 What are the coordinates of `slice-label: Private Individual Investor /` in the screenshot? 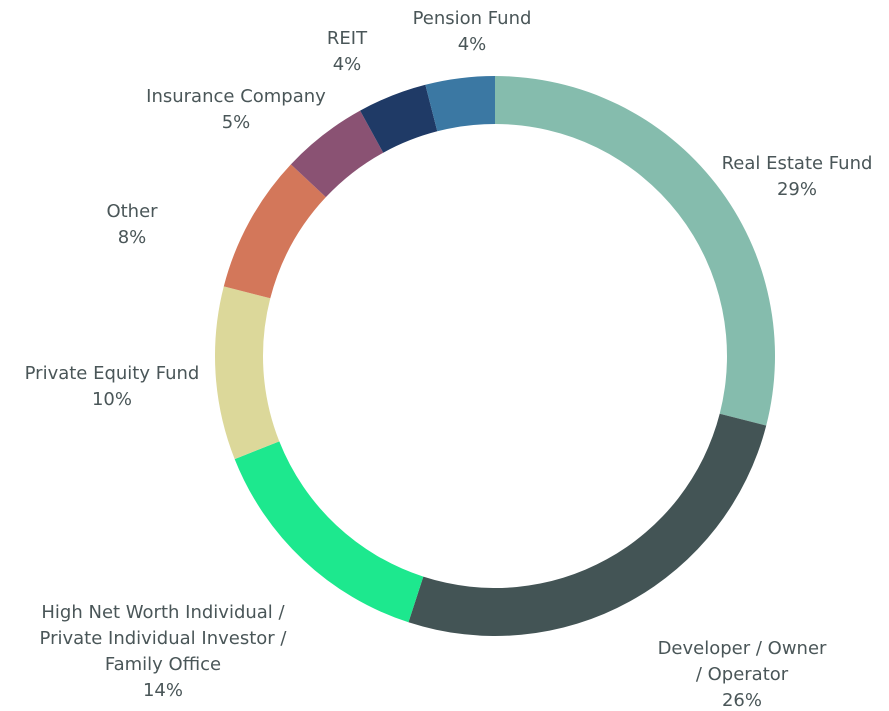 It's located at (164, 638).